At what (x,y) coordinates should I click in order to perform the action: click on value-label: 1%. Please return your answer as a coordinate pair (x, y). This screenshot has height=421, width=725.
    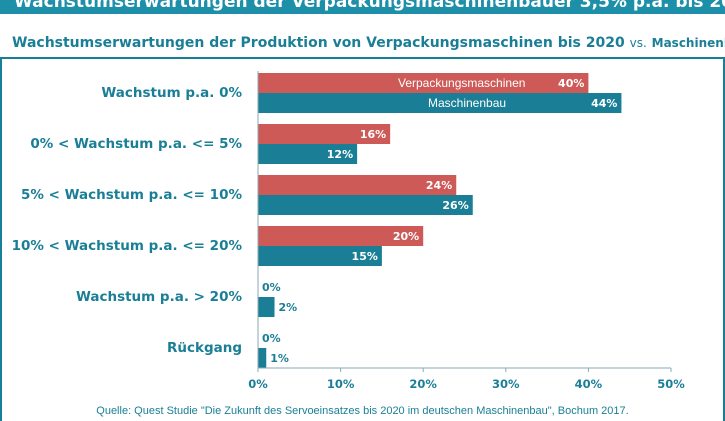
    Looking at the image, I should click on (279, 358).